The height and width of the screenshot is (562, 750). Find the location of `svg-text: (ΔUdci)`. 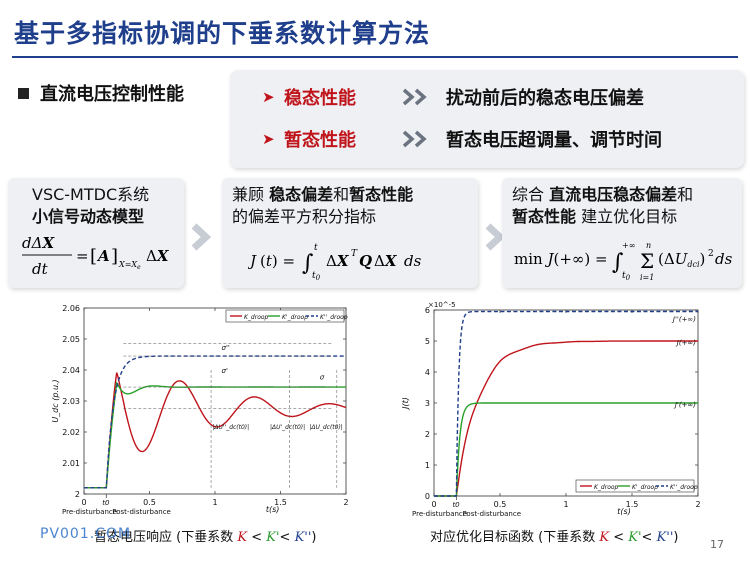

svg-text: (ΔUdci) is located at coordinates (681, 259).